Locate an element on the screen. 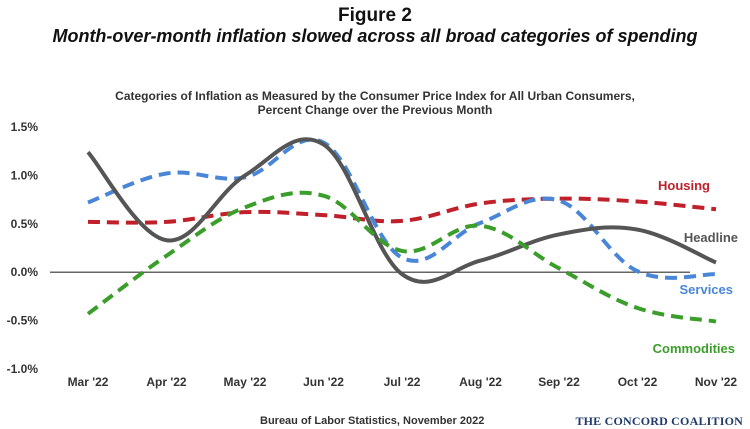 The height and width of the screenshot is (429, 750). x-tick-label: Jul '22 is located at coordinates (402, 382).